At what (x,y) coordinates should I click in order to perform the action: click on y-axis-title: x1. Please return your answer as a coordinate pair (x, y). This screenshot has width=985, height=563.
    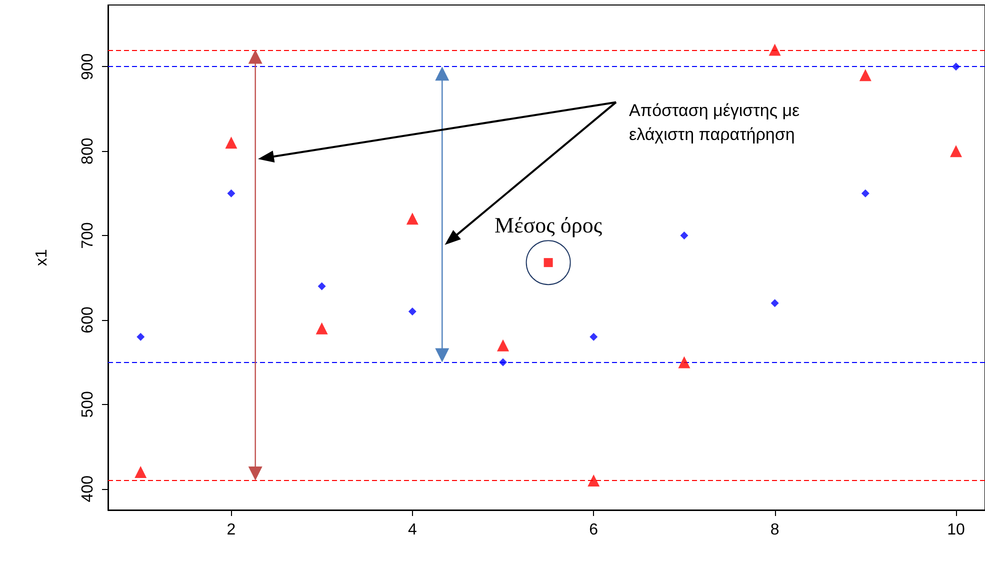
    Looking at the image, I should click on (42, 257).